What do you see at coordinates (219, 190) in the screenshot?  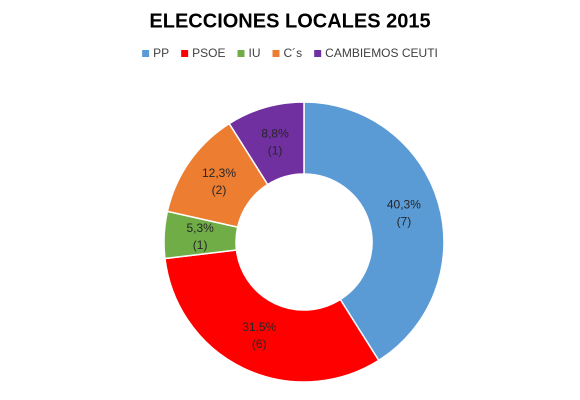 I see `seat-label: (2)` at bounding box center [219, 190].